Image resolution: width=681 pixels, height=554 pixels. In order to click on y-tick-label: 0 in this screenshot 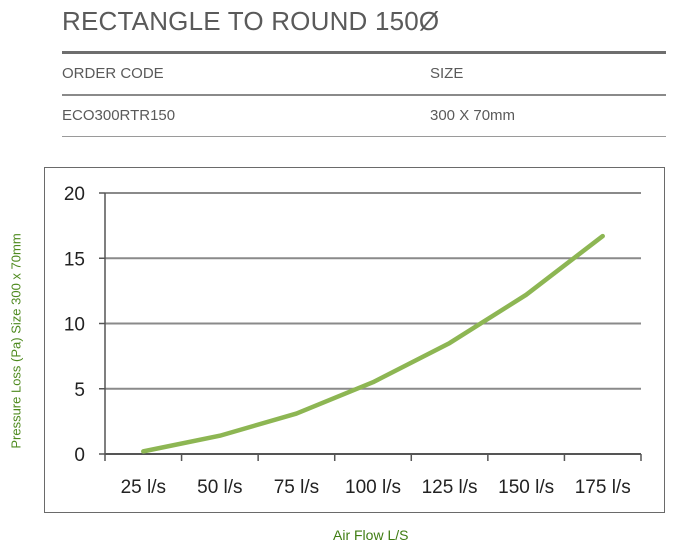, I will do `click(79, 455)`.